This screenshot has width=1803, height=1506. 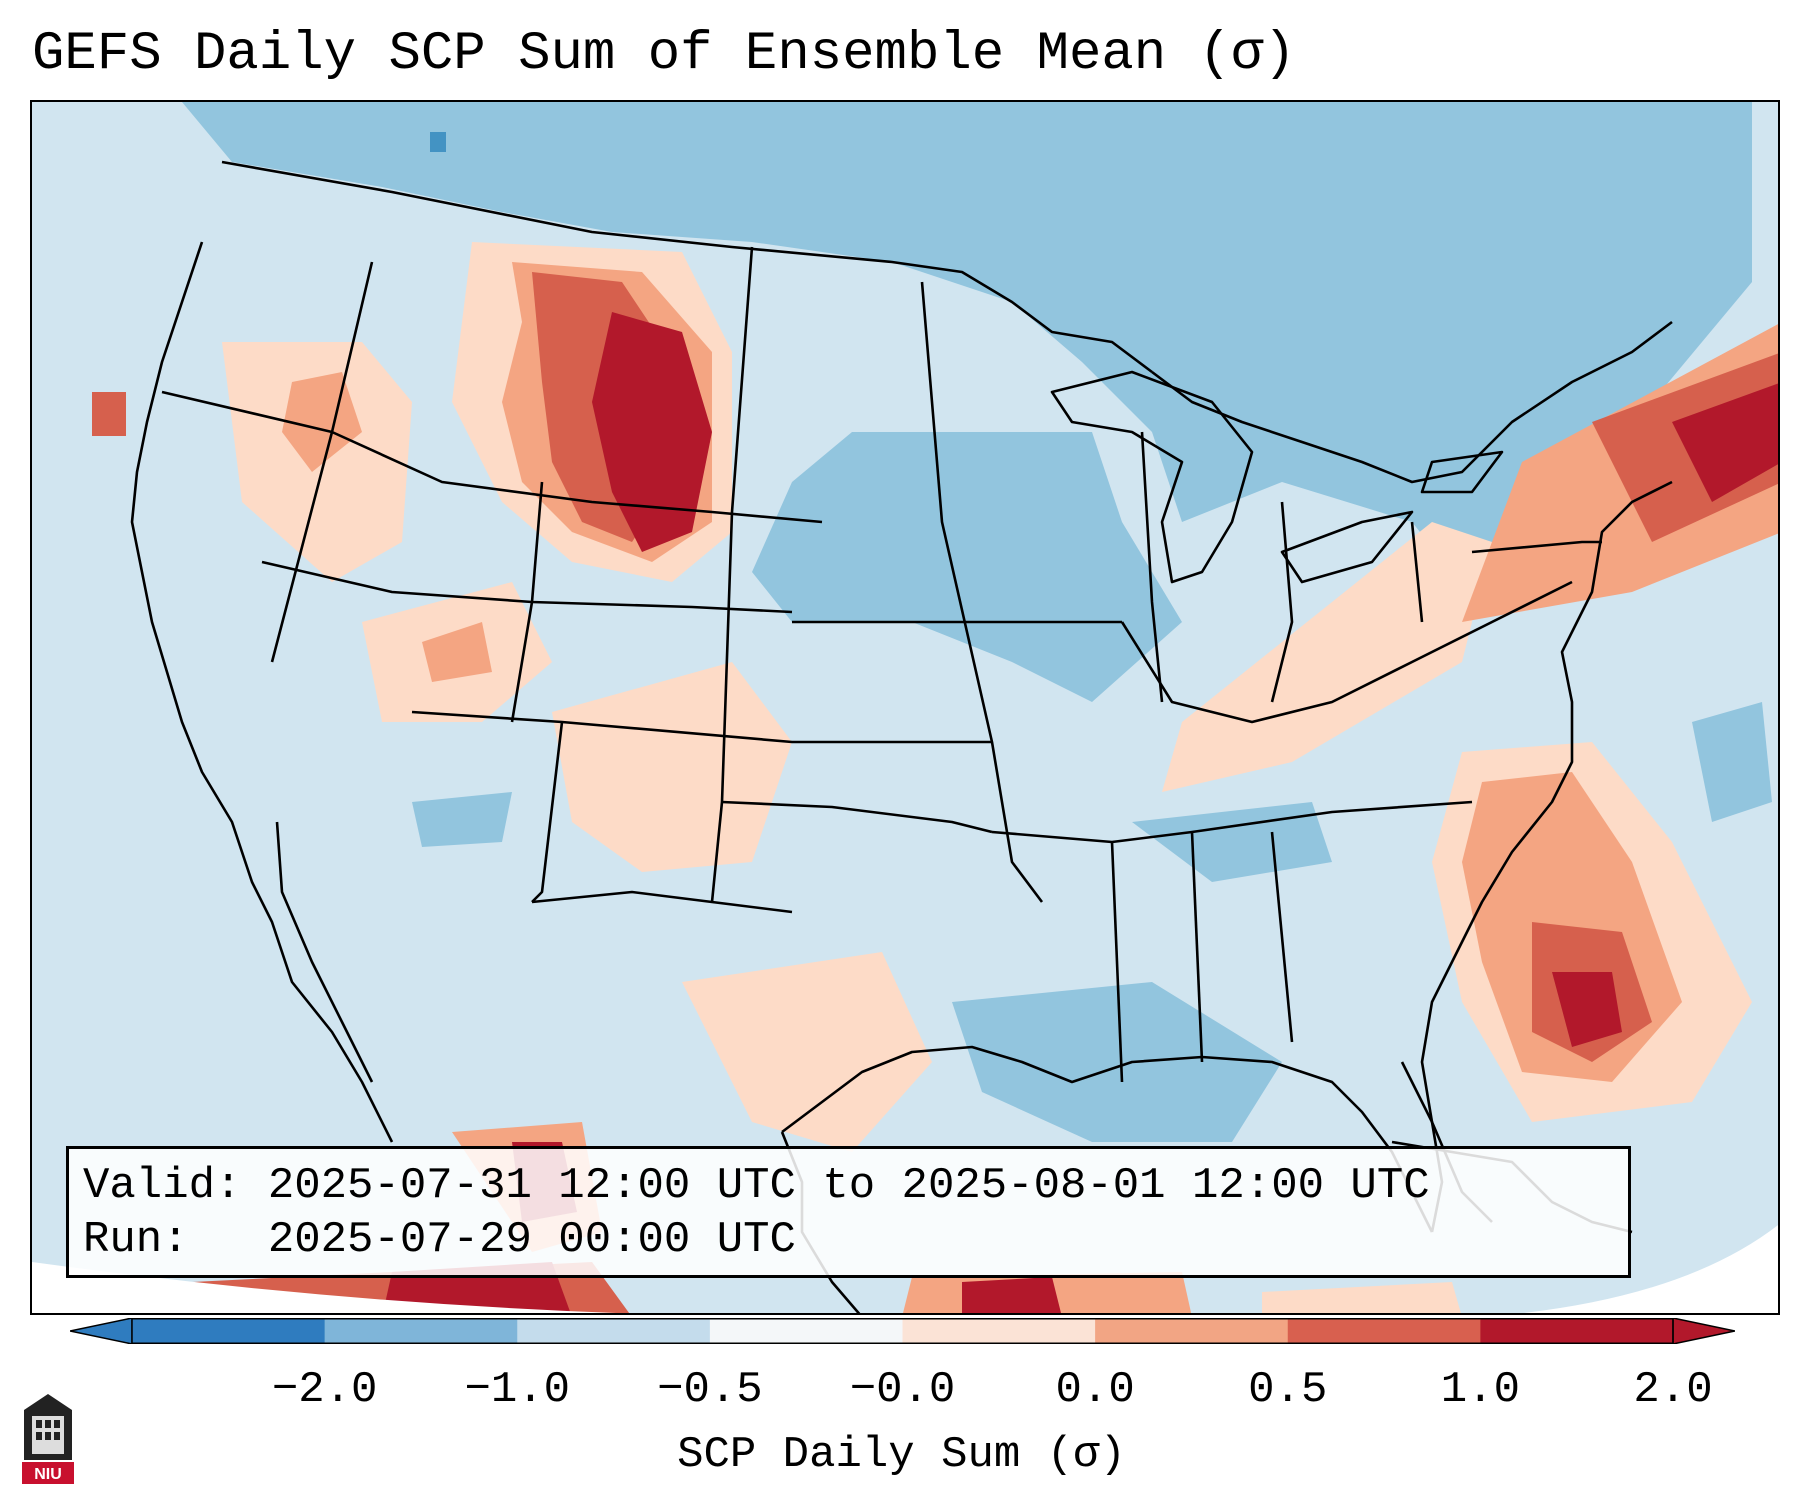 What do you see at coordinates (48, 1439) in the screenshot?
I see `niu-logo: NIU` at bounding box center [48, 1439].